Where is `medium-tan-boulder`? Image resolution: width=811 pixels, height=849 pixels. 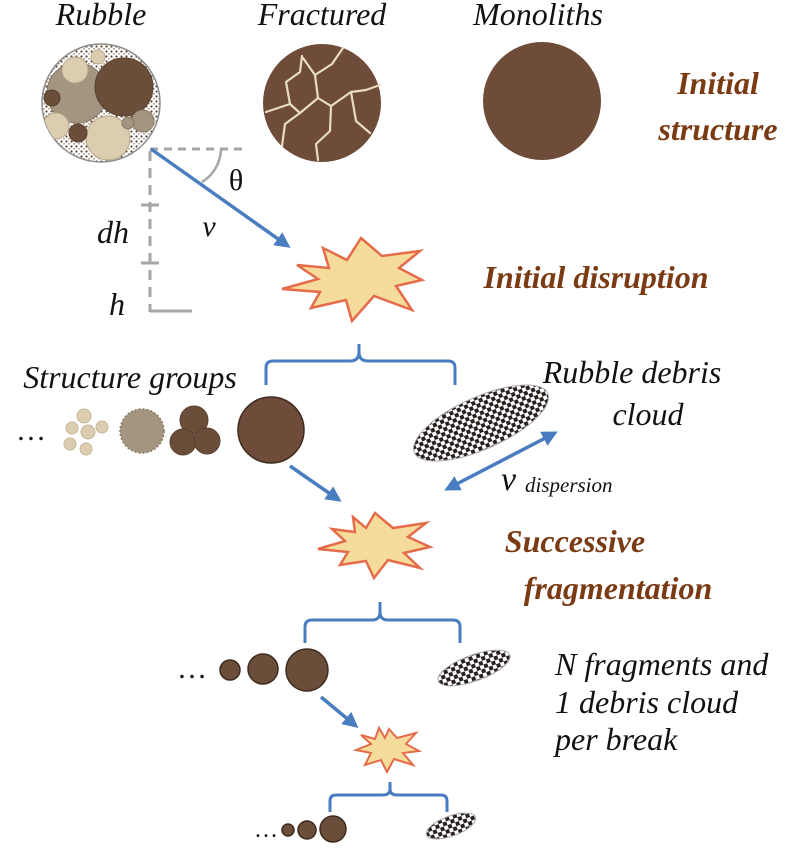 medium-tan-boulder is located at coordinates (142, 431).